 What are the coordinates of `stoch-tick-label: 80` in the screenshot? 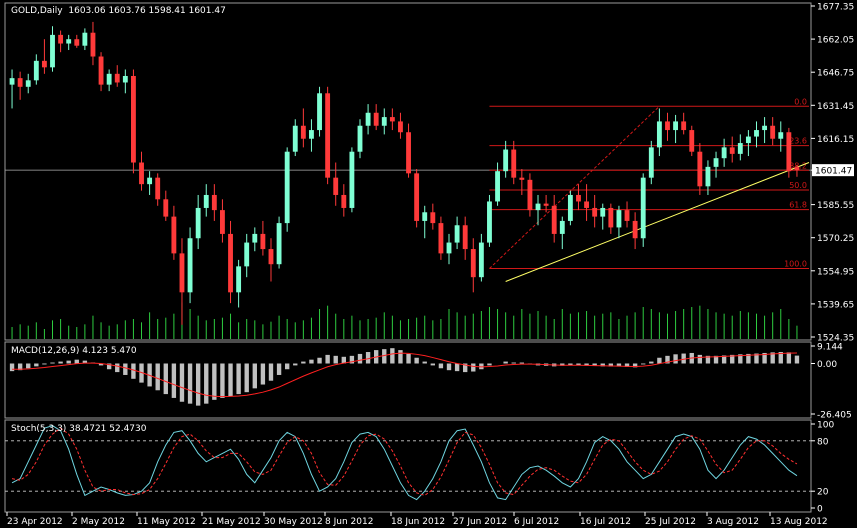 It's located at (823, 442).